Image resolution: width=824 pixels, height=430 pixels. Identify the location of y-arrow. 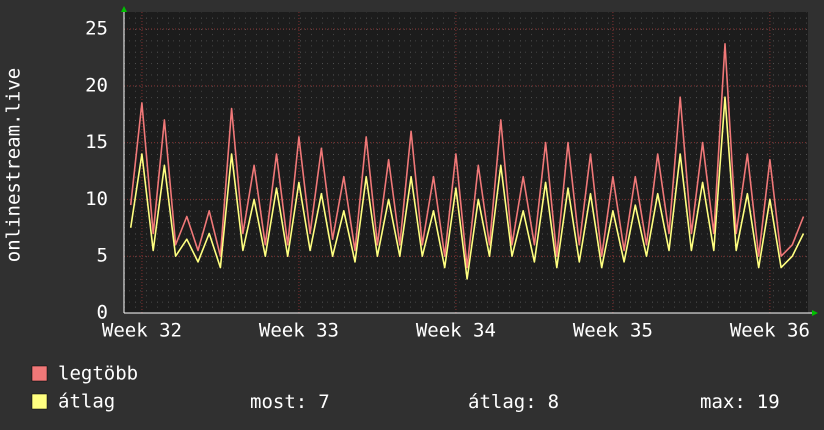
(124, 9).